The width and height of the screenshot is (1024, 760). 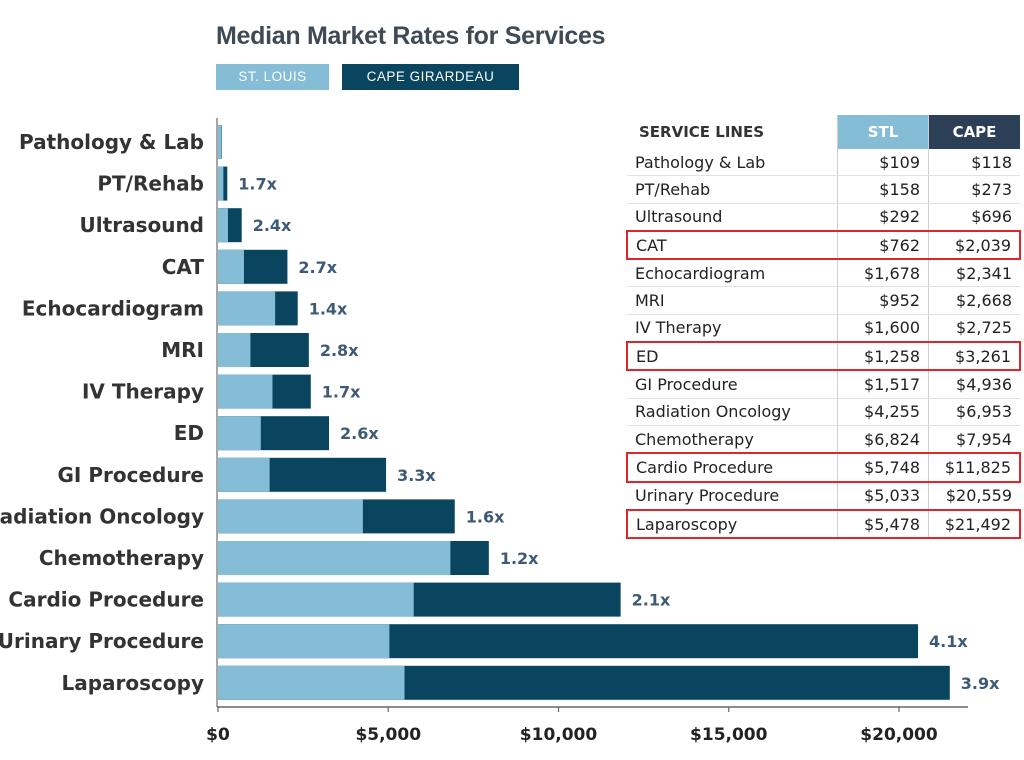 I want to click on ratio-label: 3.9x, so click(x=980, y=683).